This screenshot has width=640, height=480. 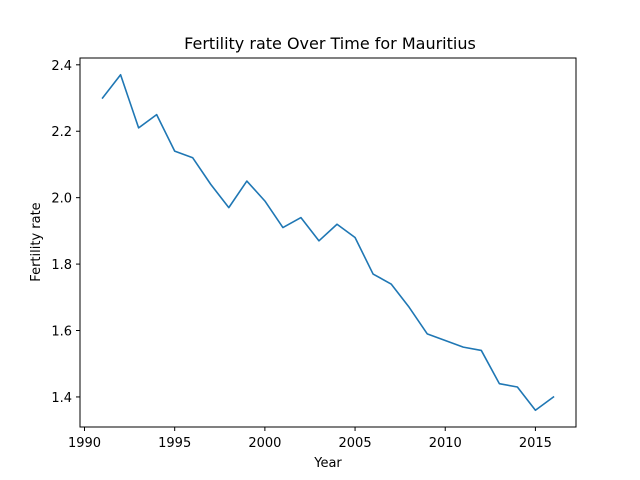 I want to click on y-tick-label: 1.8, so click(x=61, y=265).